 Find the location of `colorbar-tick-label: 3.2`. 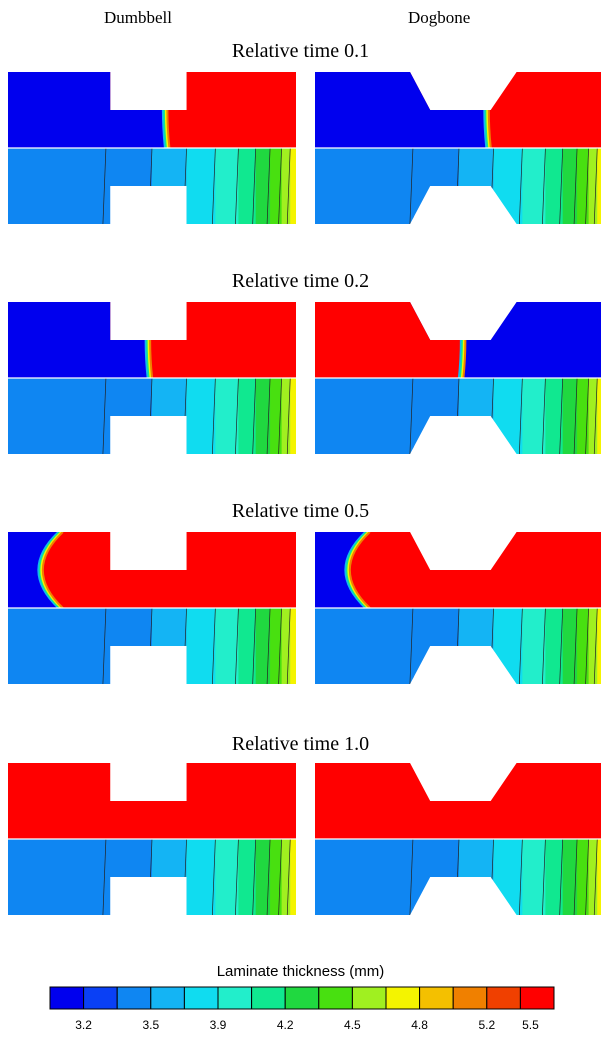

colorbar-tick-label: 3.2 is located at coordinates (83, 1025).